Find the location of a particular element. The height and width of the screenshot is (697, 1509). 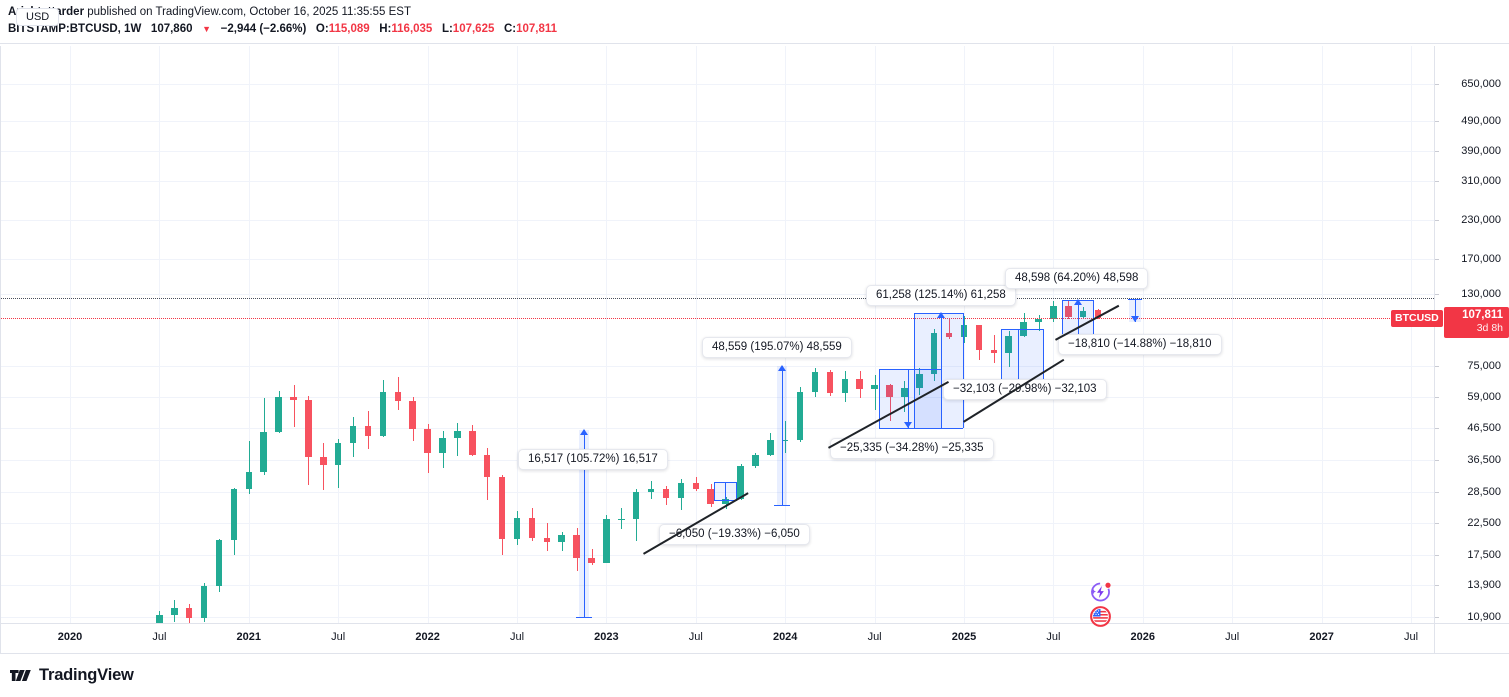

symbol-price-tag: BTCUSD is located at coordinates (1417, 319).